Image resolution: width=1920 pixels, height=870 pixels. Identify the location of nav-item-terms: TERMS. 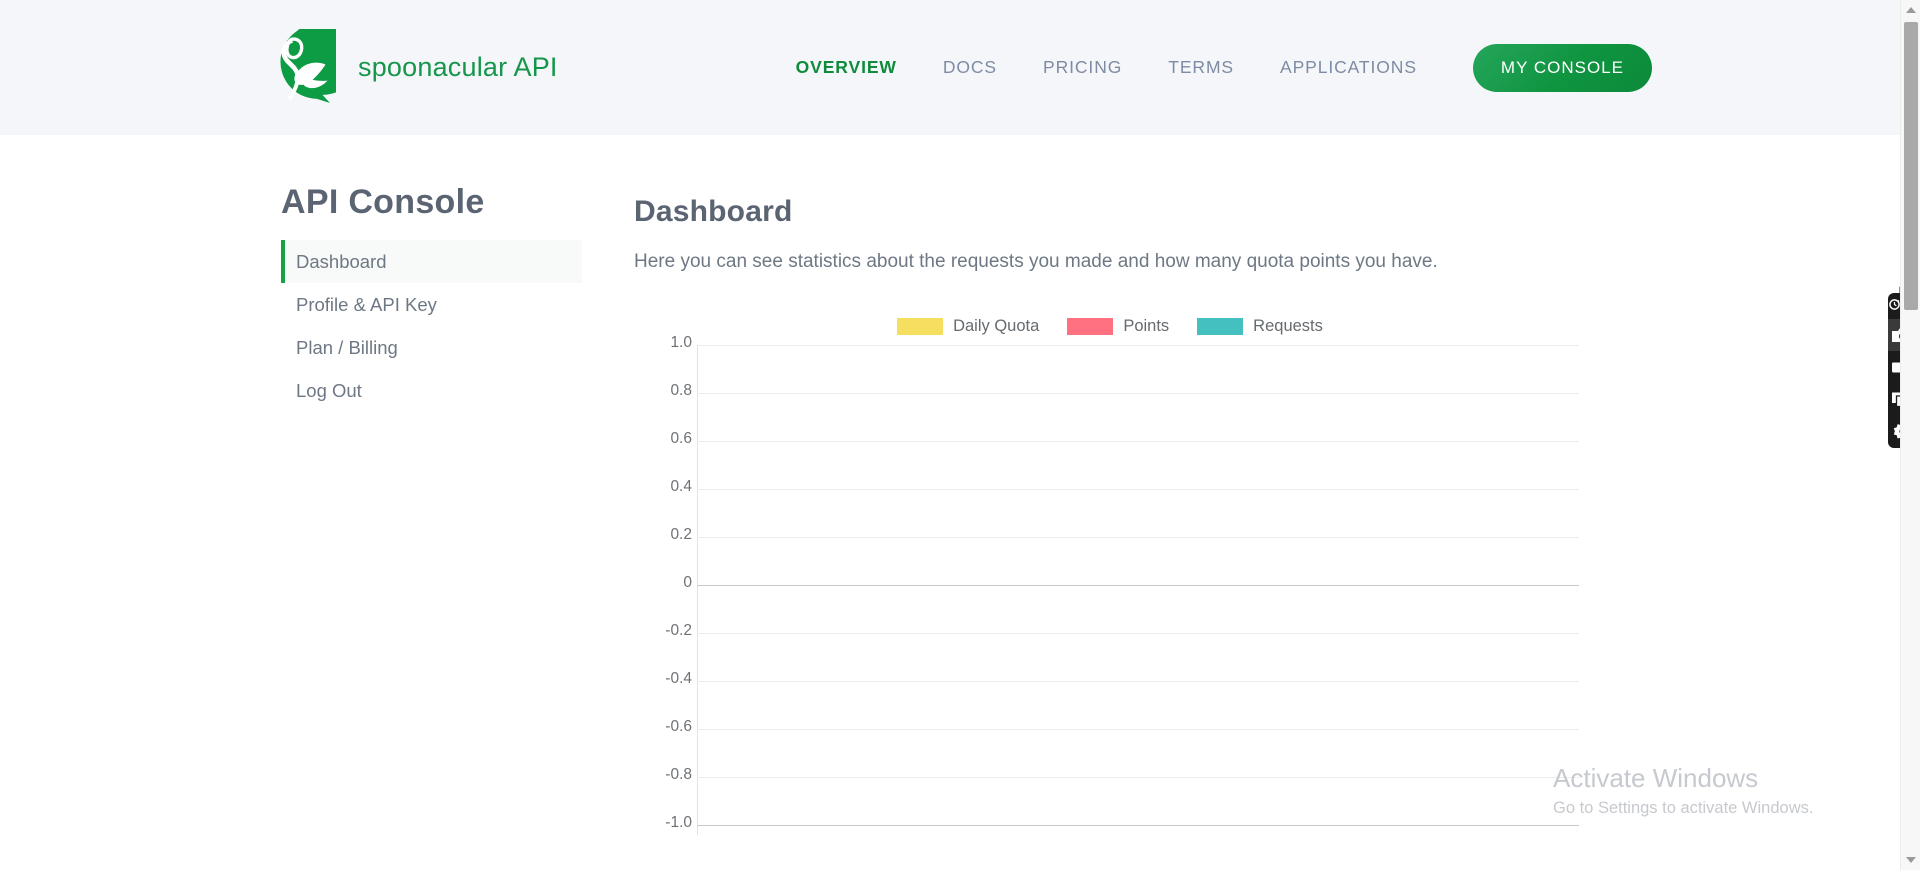
(1201, 67).